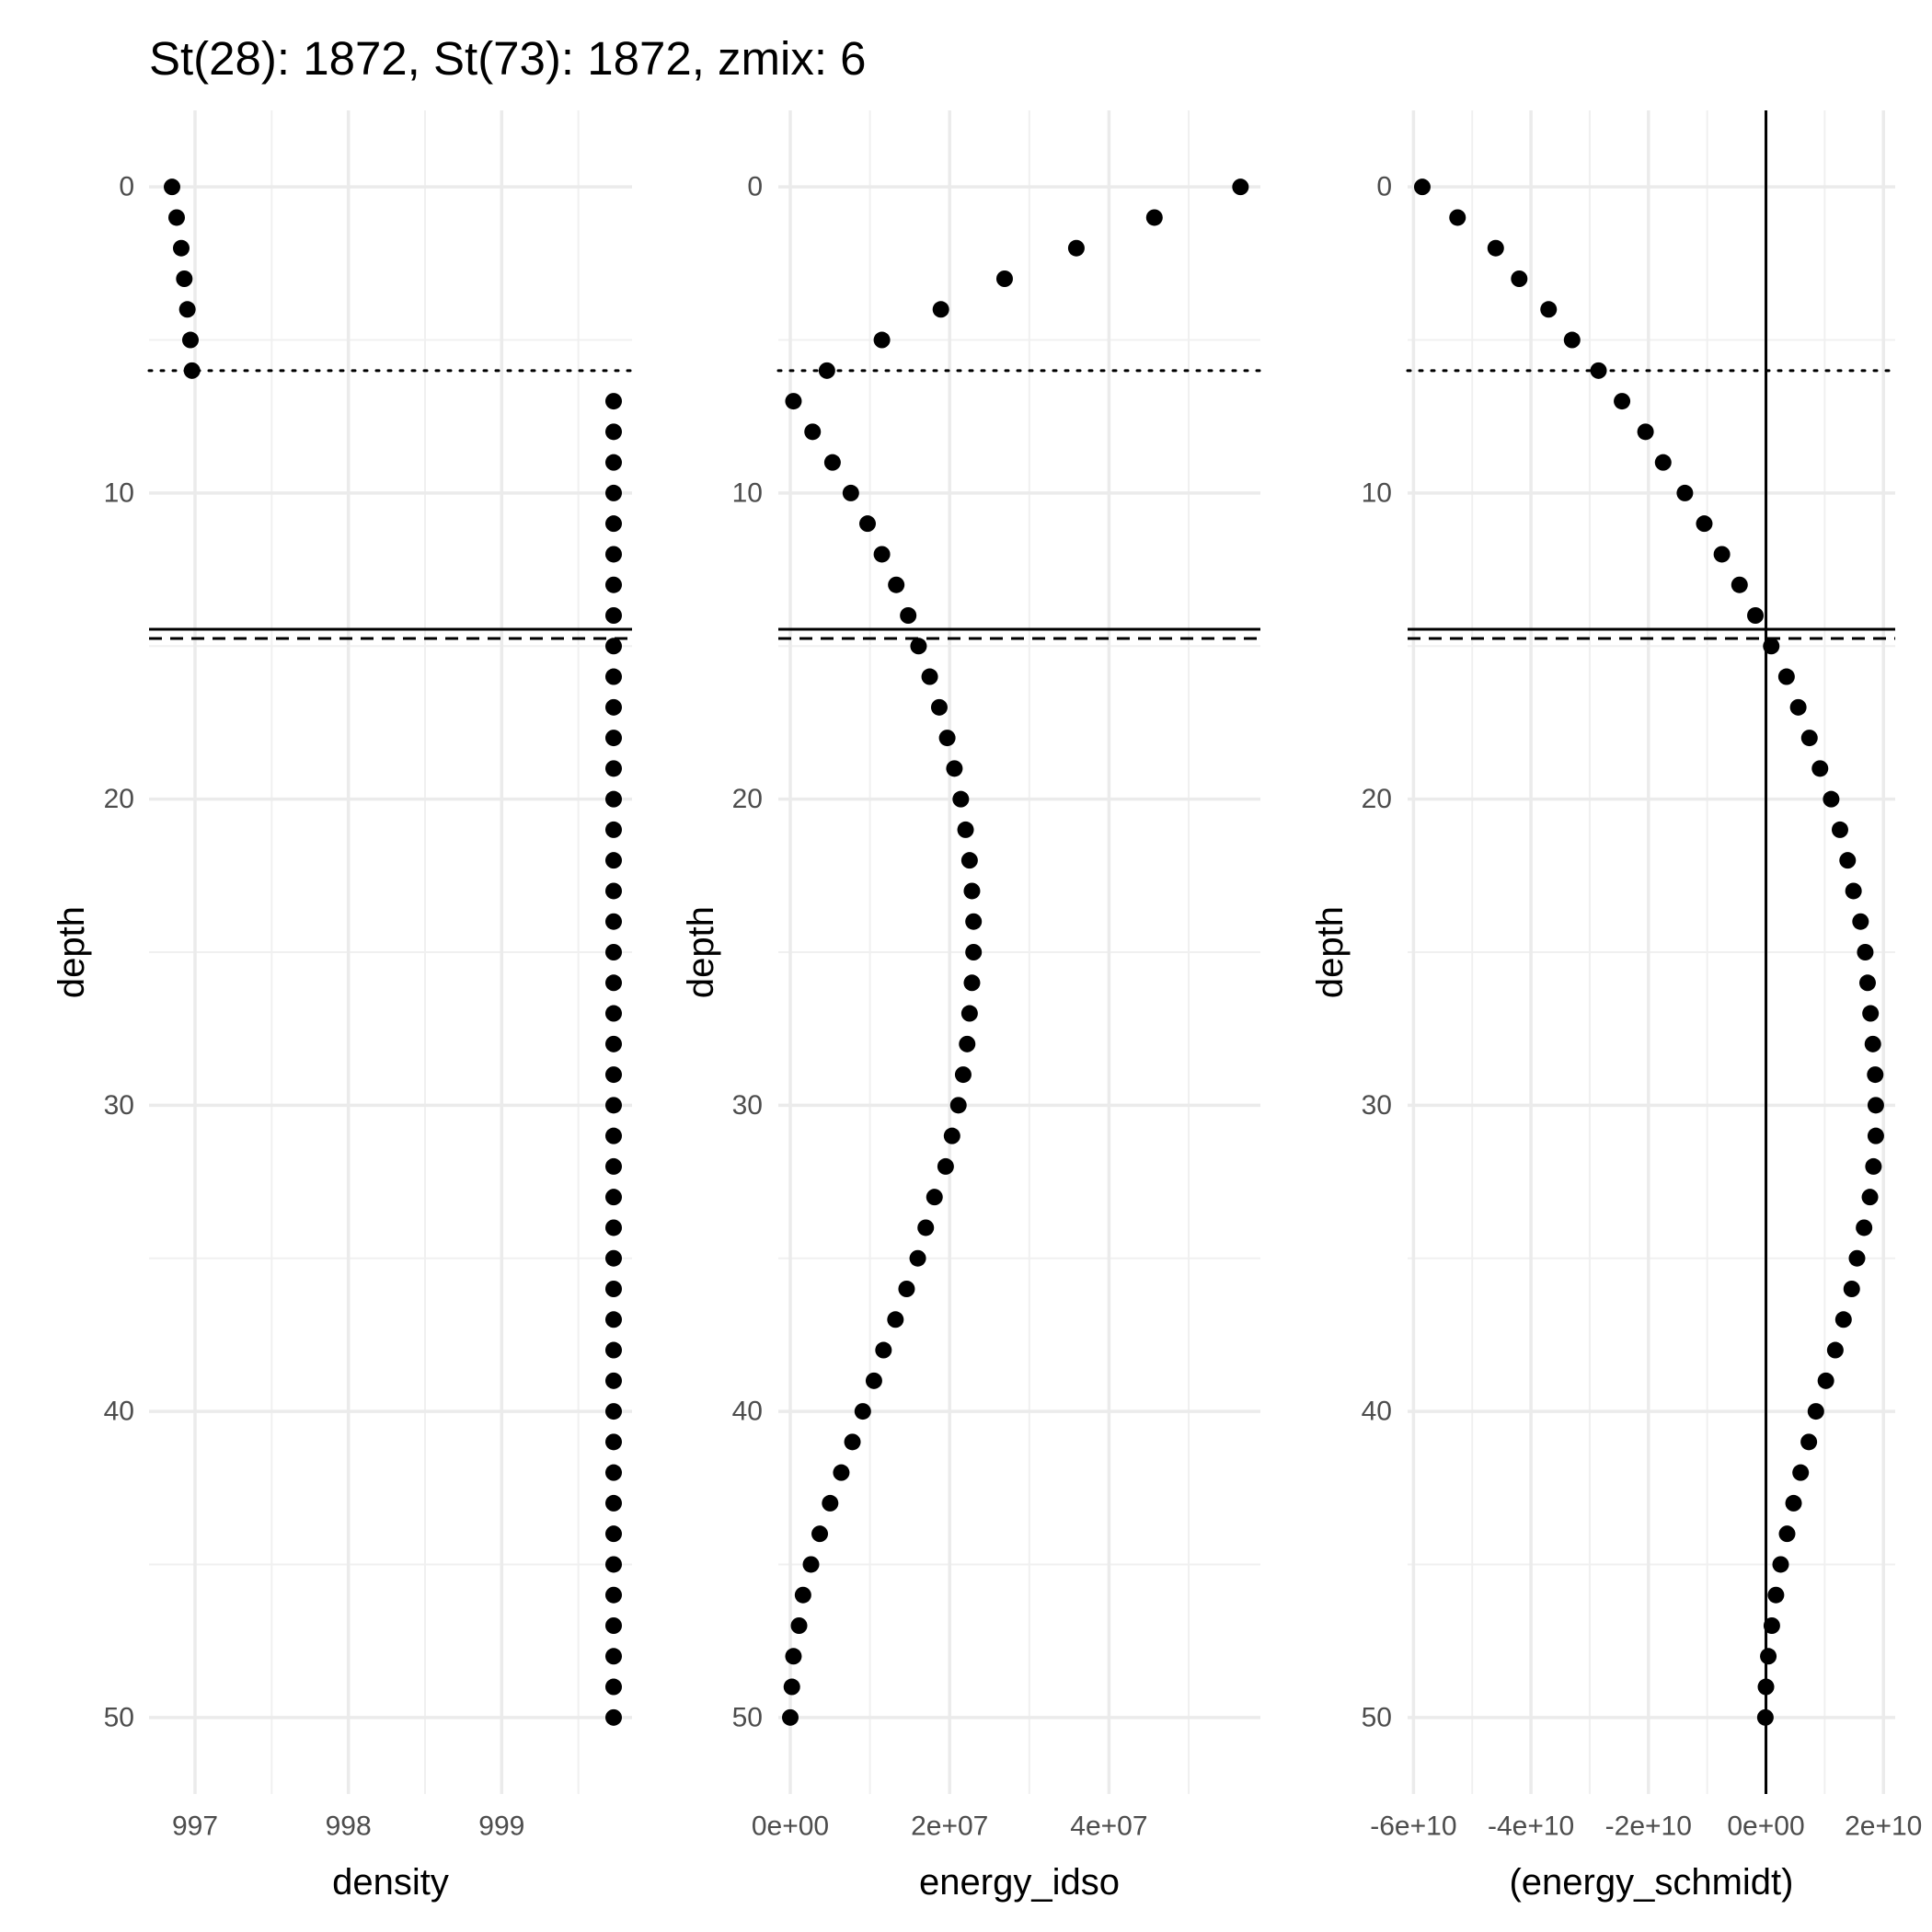  What do you see at coordinates (1651, 1882) in the screenshot?
I see `x-axis-label: (energy_schmidt)` at bounding box center [1651, 1882].